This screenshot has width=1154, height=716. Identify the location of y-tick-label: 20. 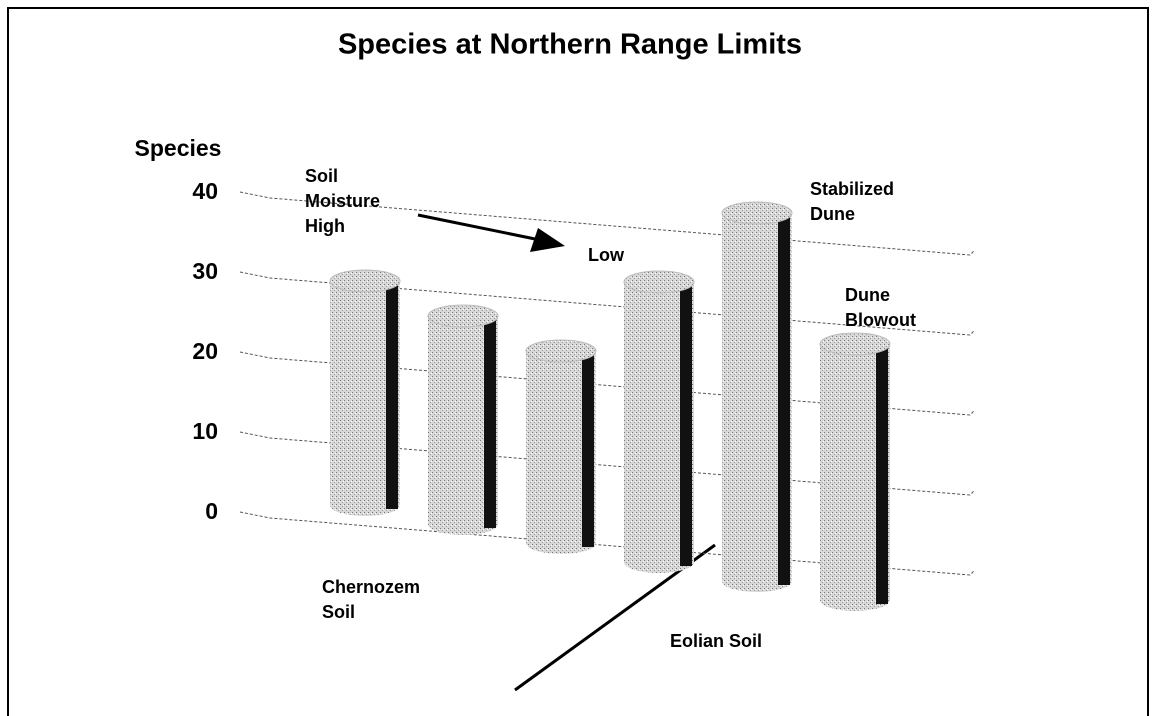
(205, 351).